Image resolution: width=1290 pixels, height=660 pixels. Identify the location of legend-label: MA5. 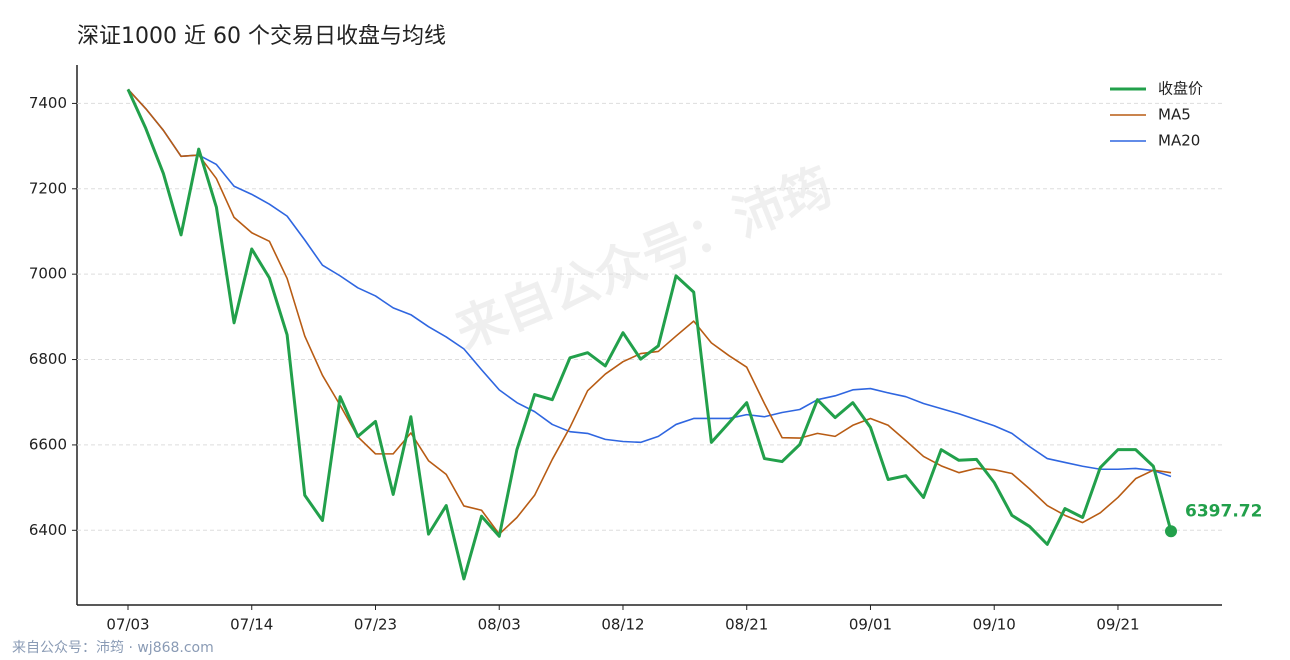
(1174, 115).